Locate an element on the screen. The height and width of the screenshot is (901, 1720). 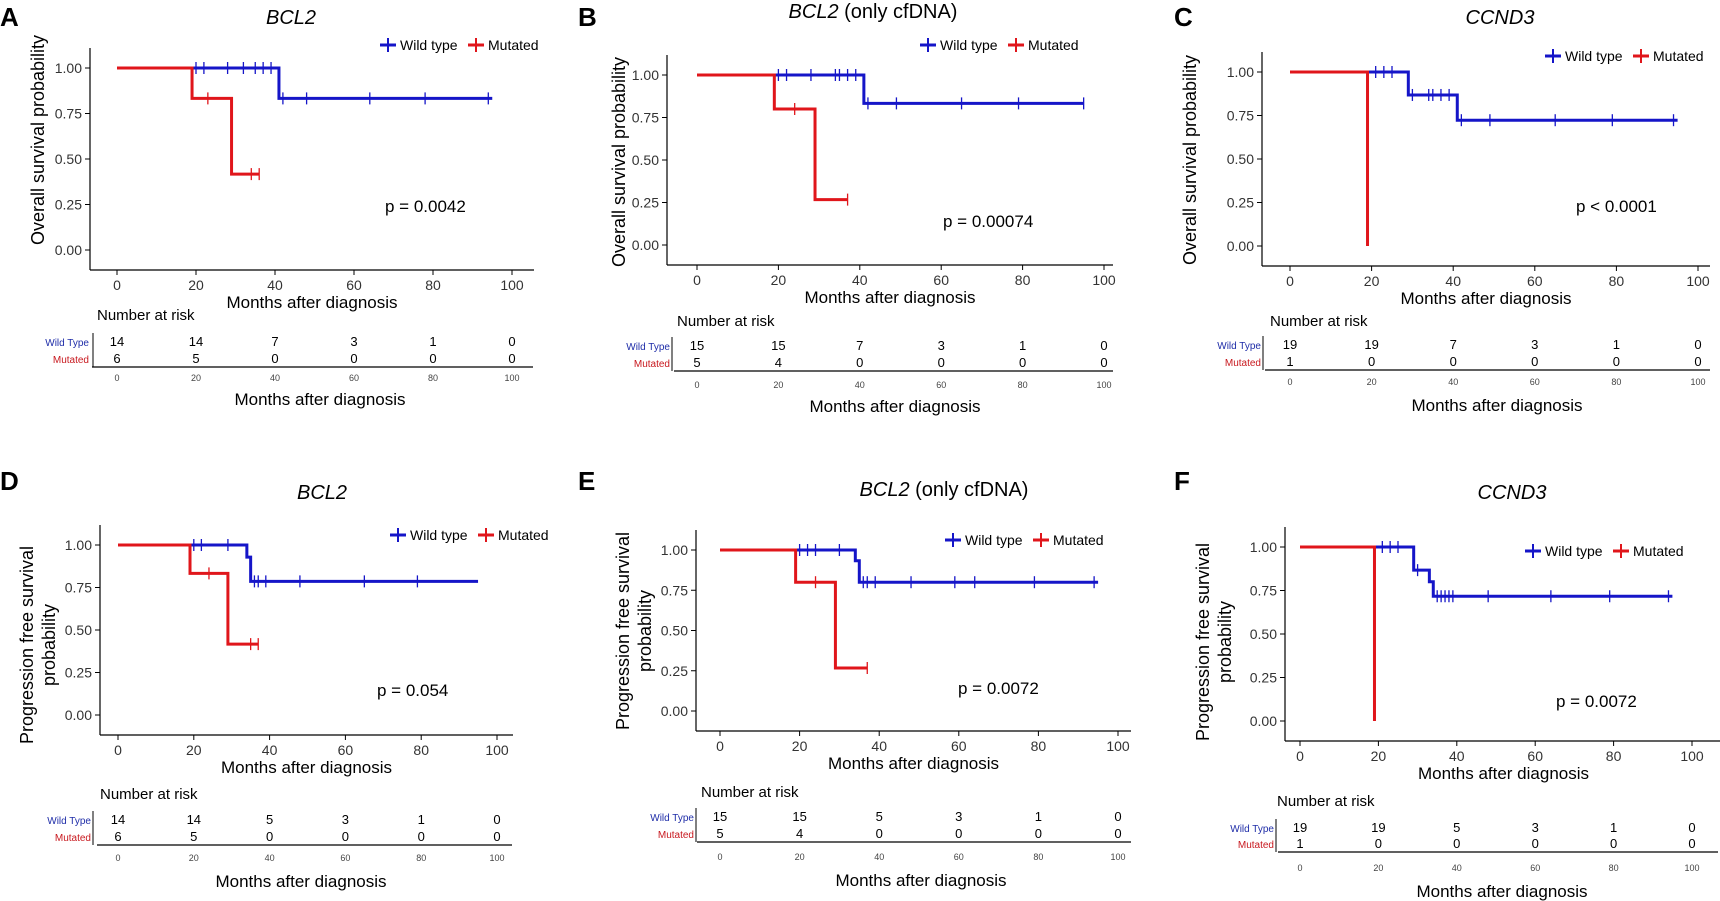
chart-title-gene: BCL2 is located at coordinates (885, 490).